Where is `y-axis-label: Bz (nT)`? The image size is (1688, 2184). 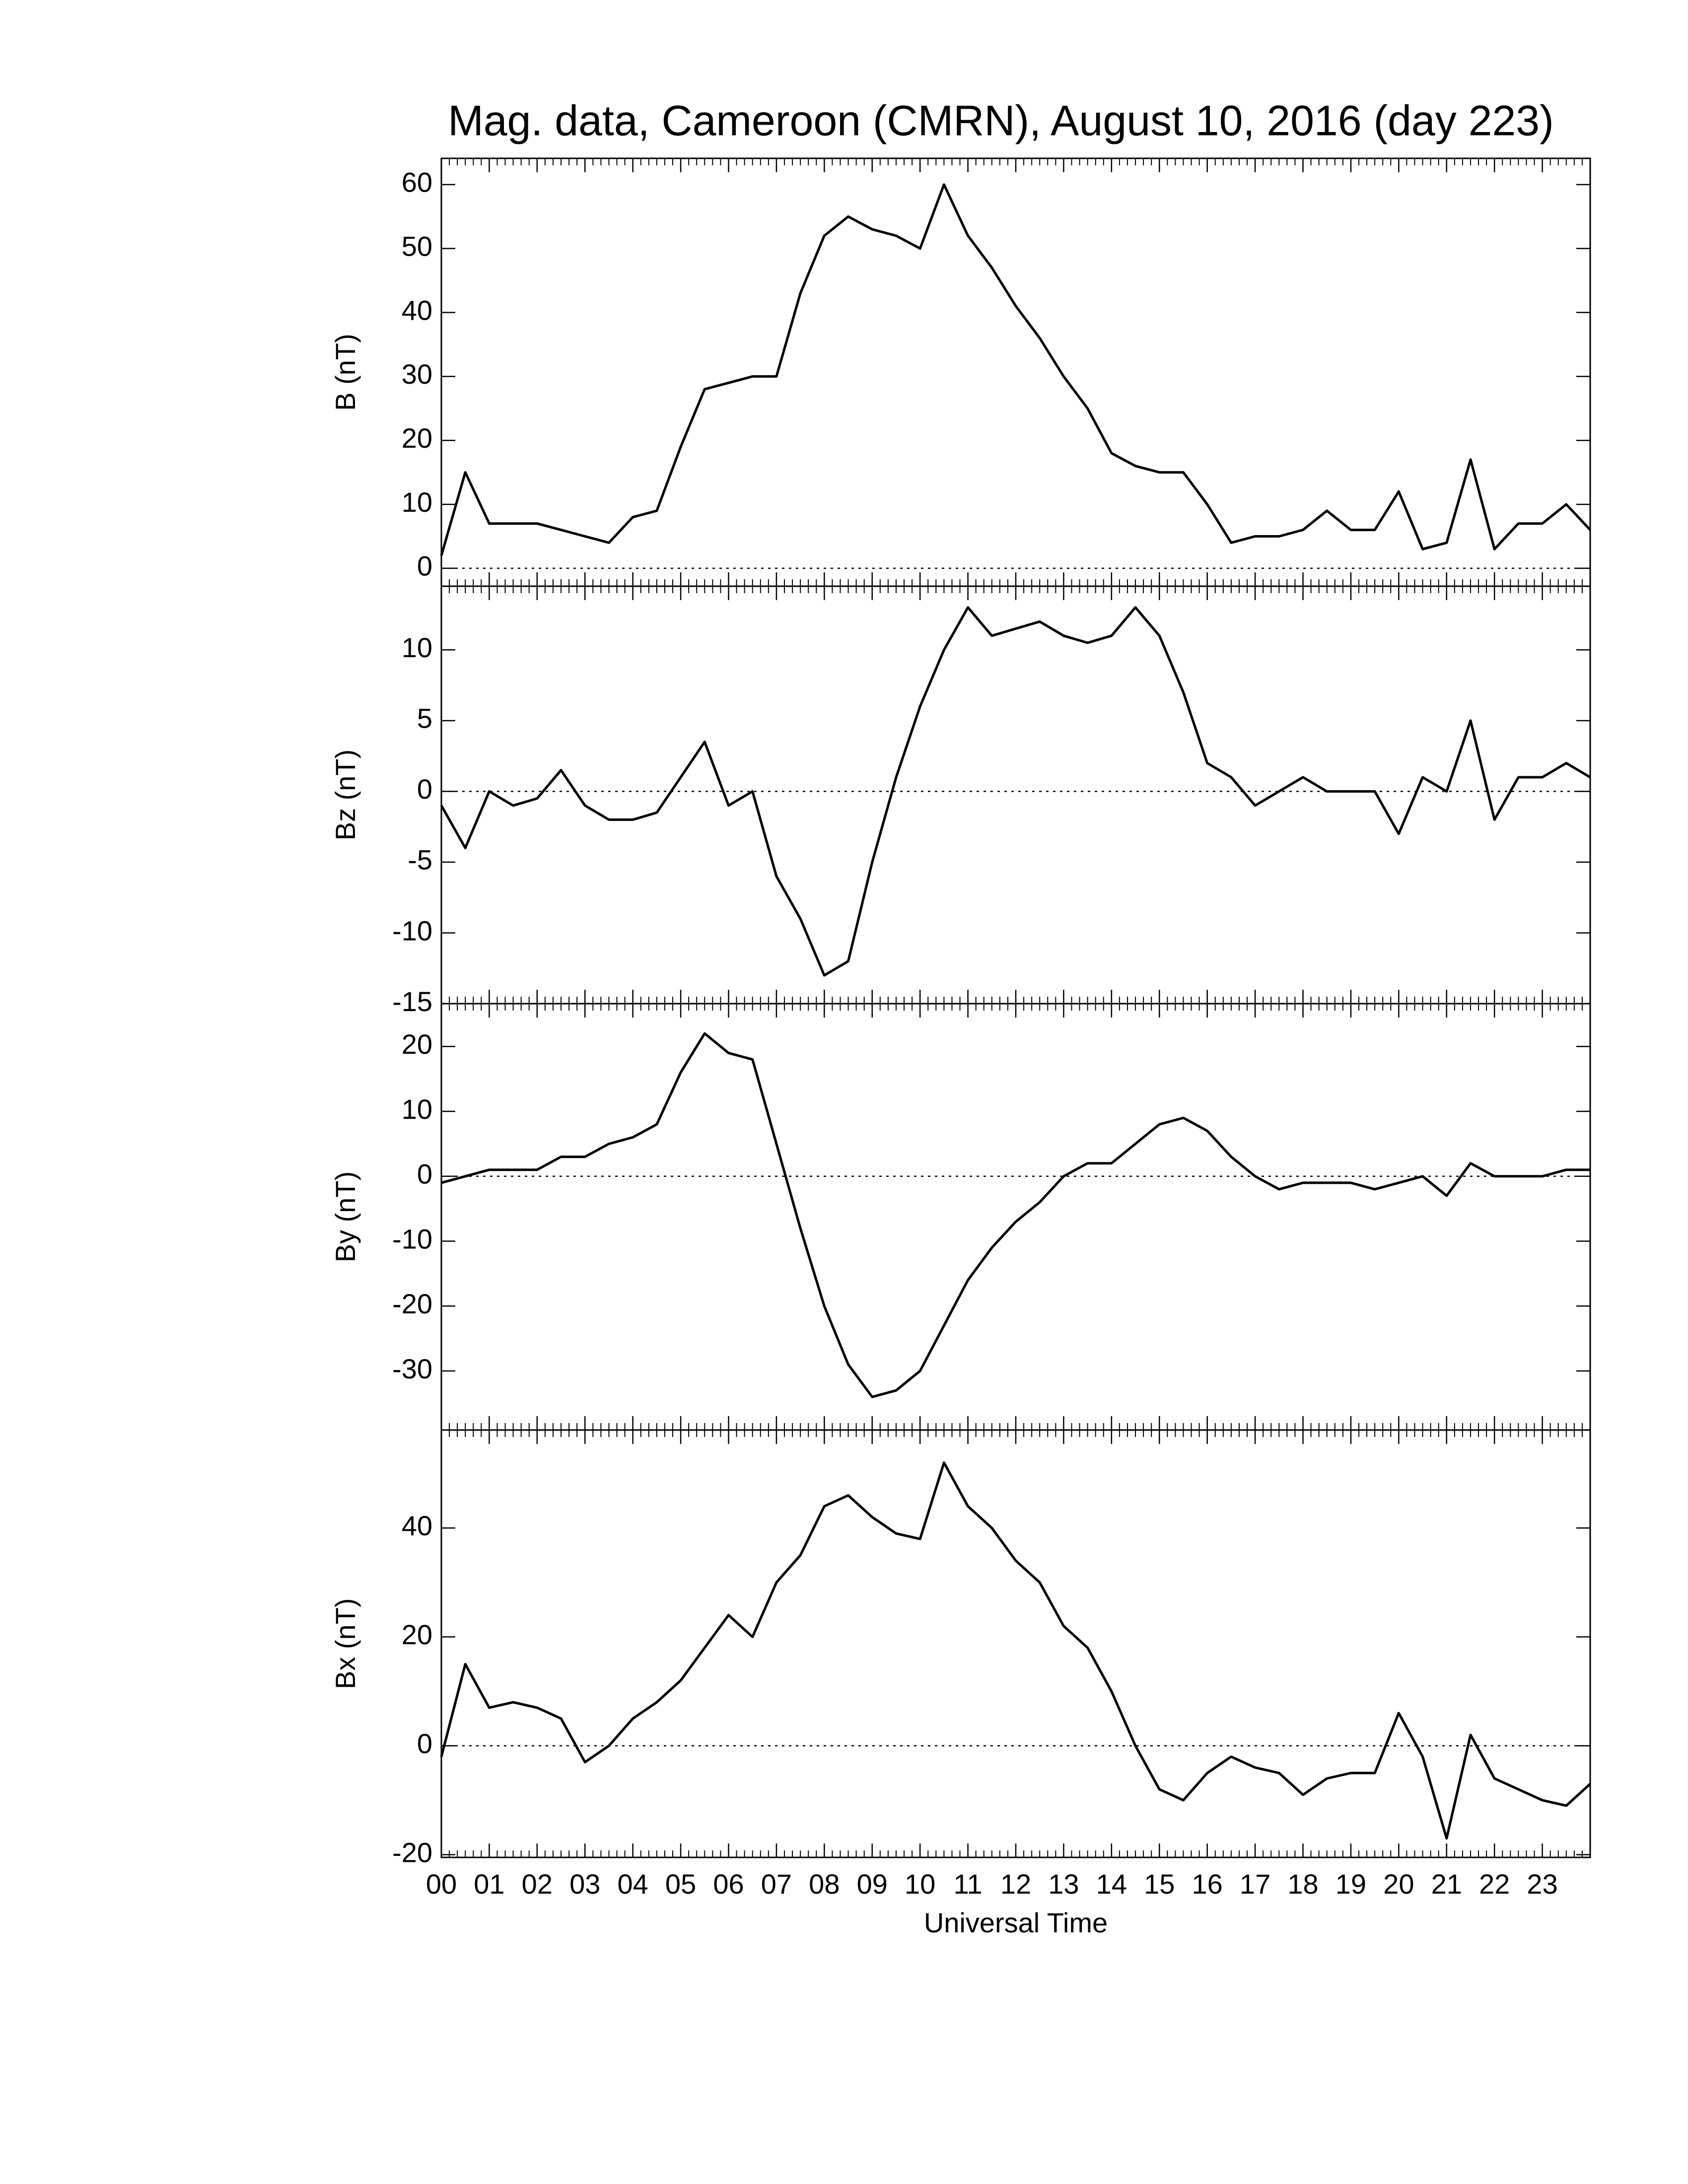
y-axis-label: Bz (nT) is located at coordinates (345, 795).